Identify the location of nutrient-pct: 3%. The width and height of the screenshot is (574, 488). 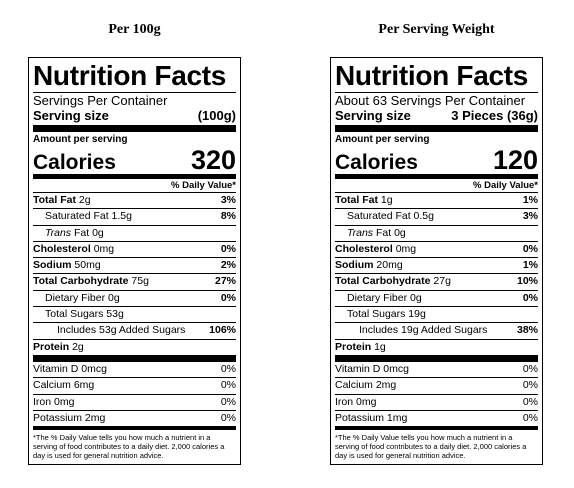
(530, 216).